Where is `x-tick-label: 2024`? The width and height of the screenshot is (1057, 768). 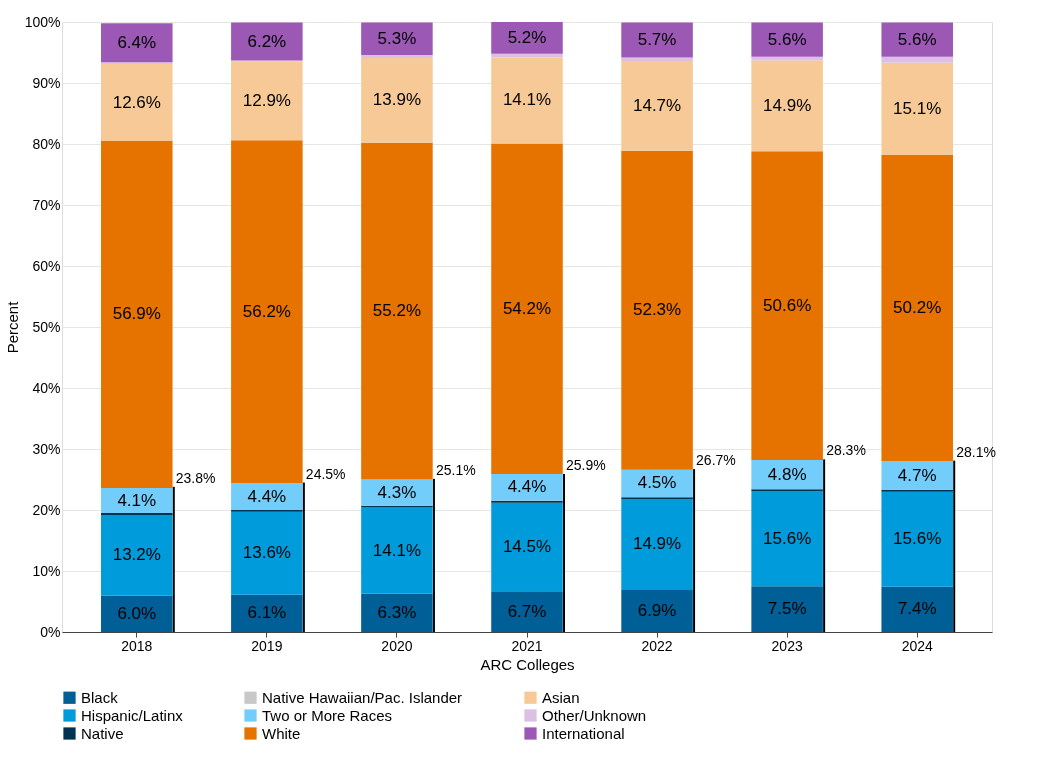 x-tick-label: 2024 is located at coordinates (917, 645).